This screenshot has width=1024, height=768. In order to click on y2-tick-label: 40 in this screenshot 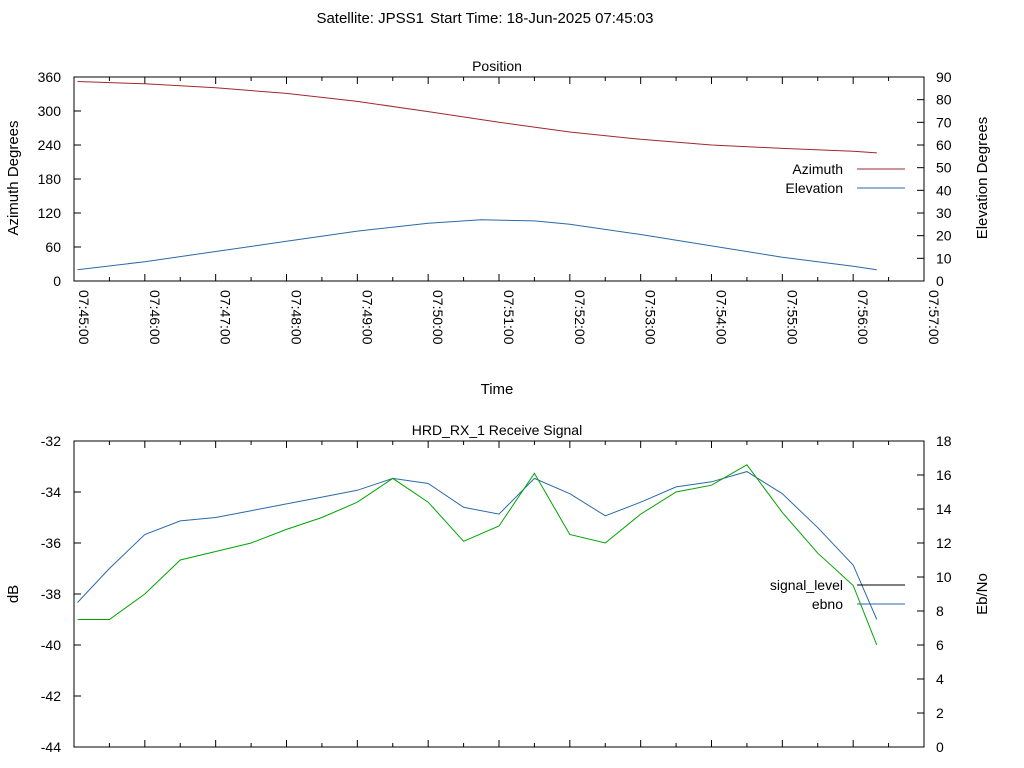, I will do `click(944, 190)`.